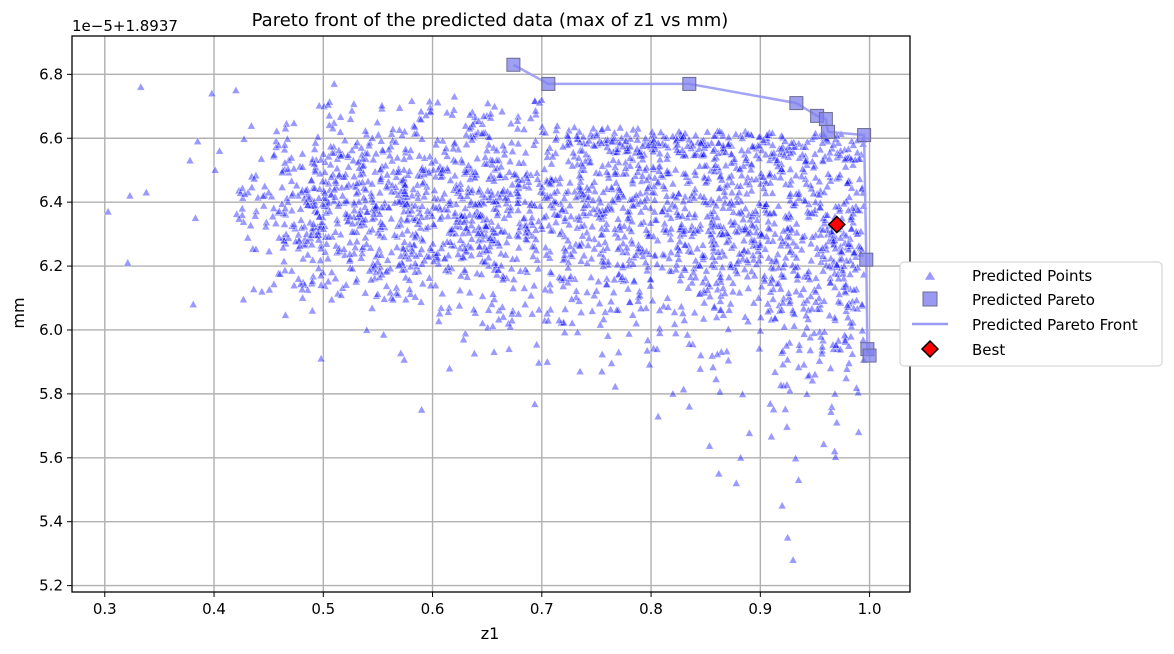  I want to click on legend-item-best: Best, so click(962, 349).